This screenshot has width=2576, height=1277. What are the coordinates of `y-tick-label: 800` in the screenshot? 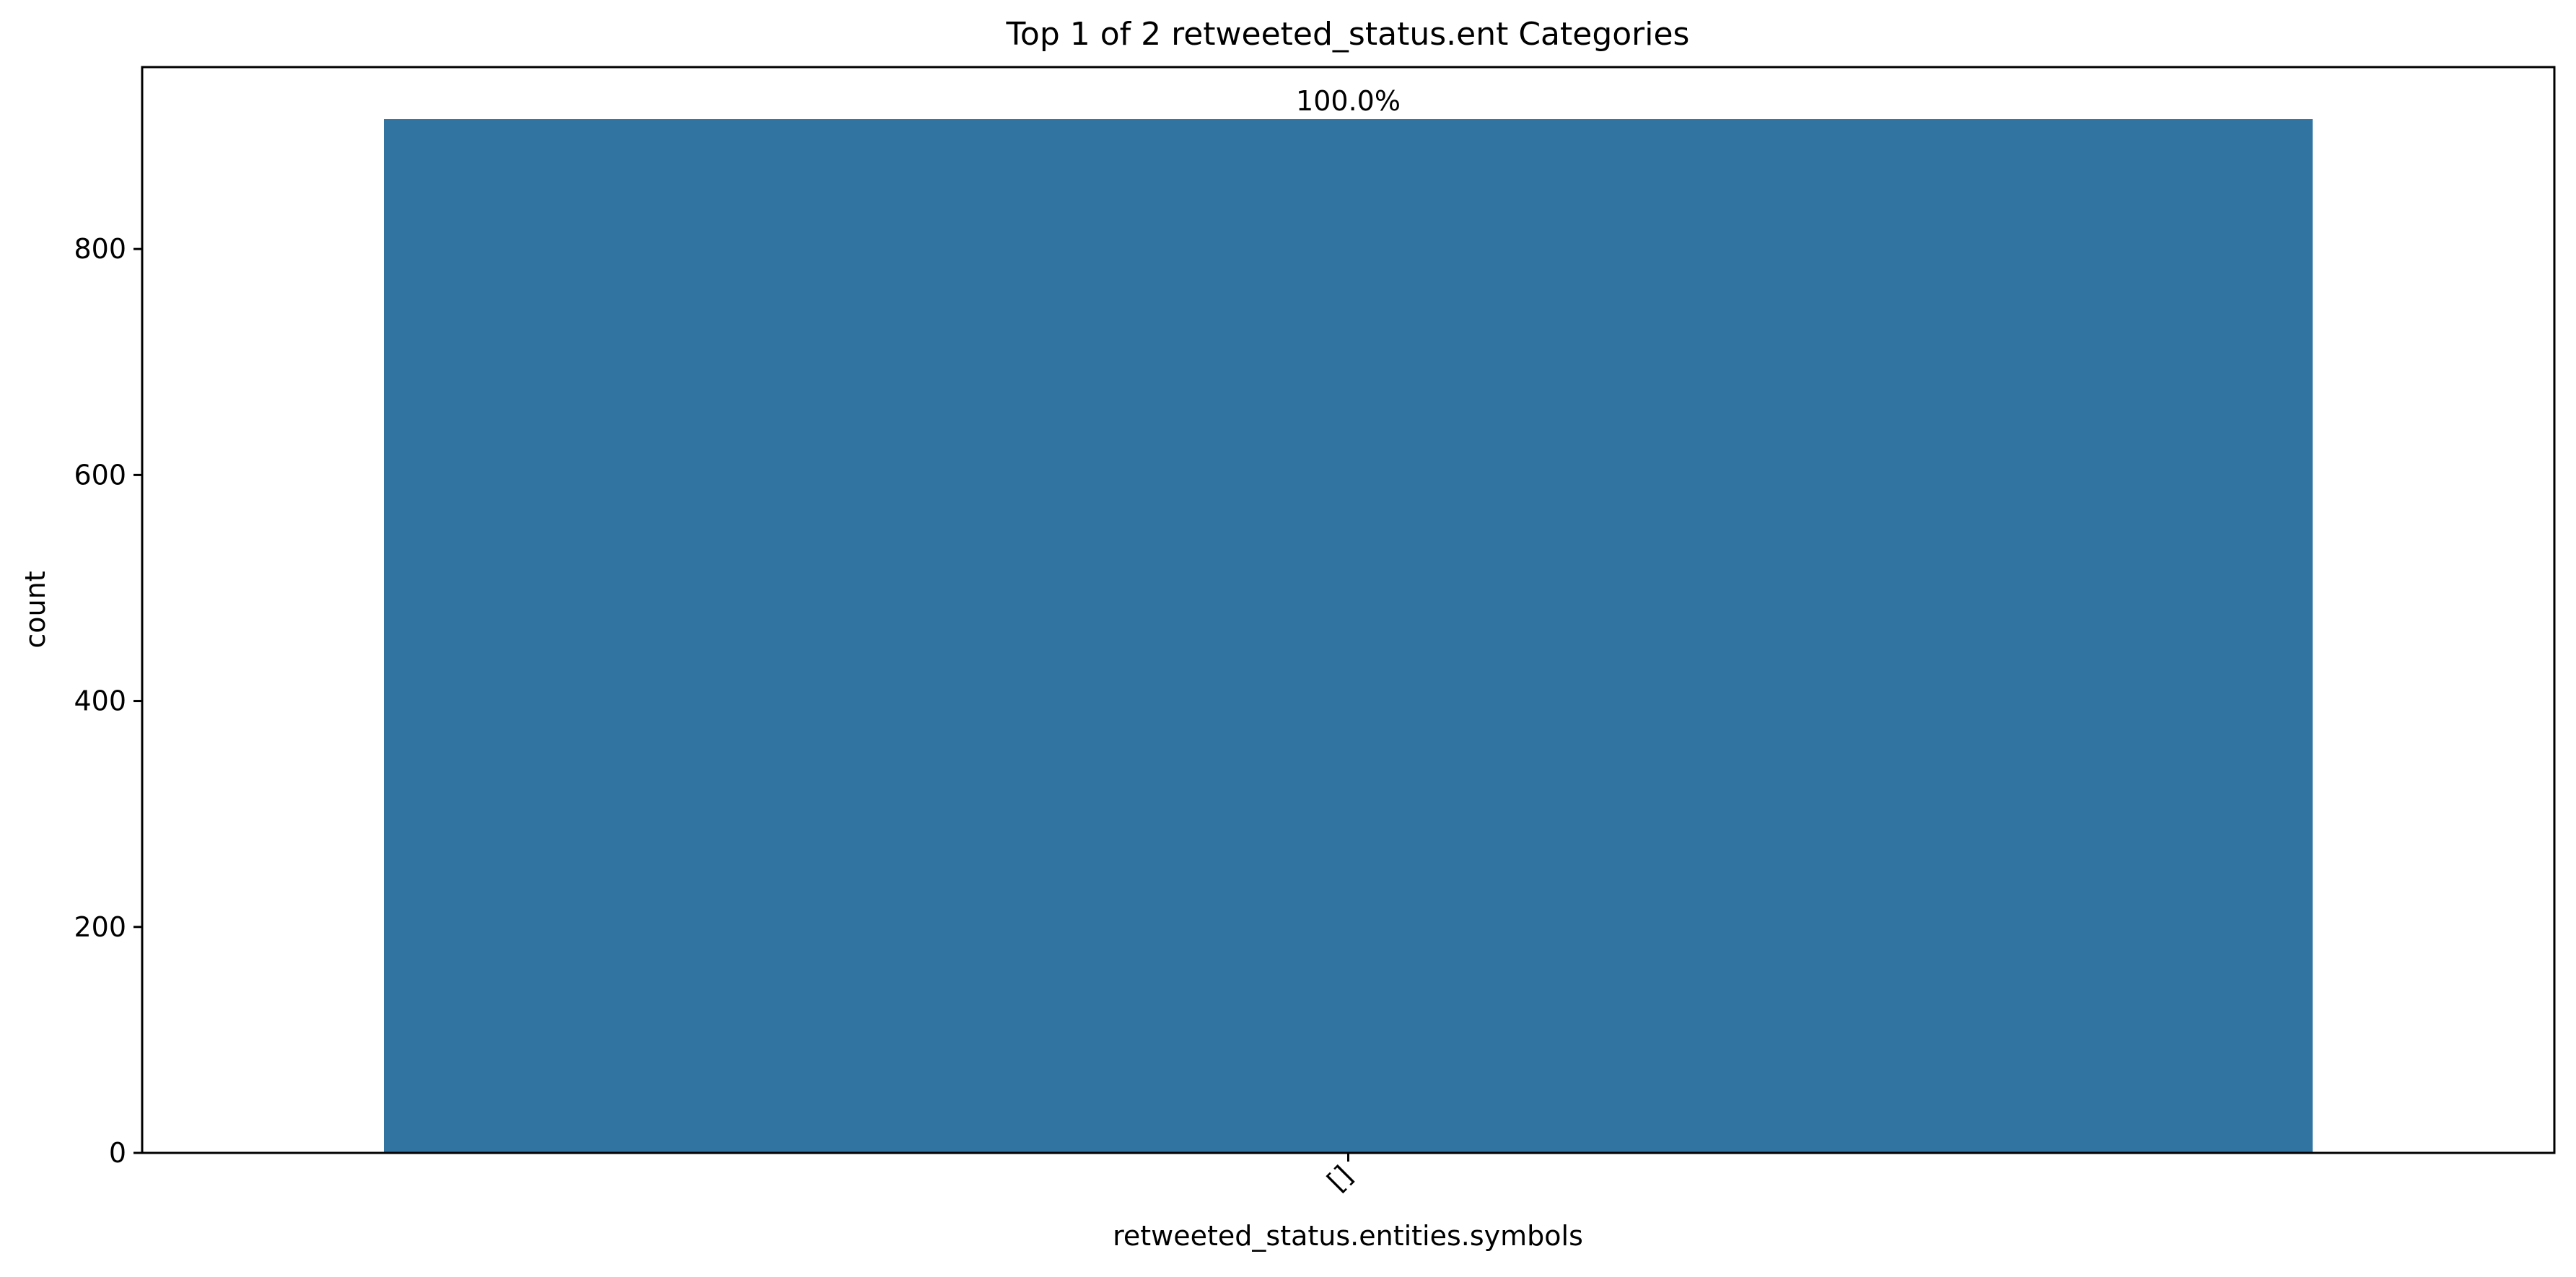 It's located at (100, 249).